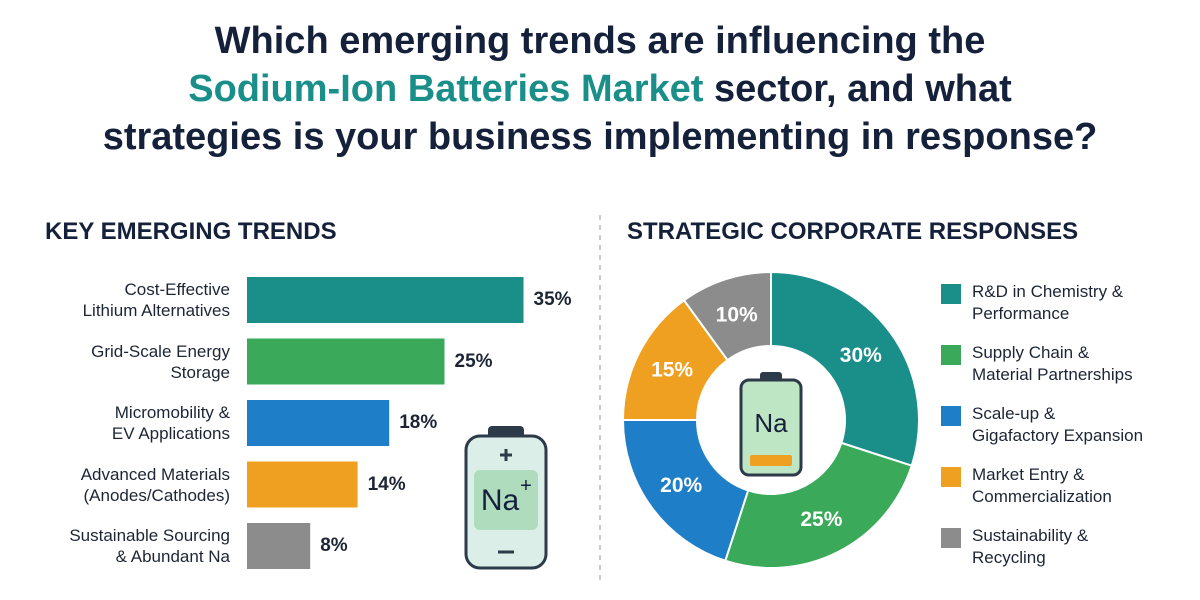 The height and width of the screenshot is (600, 1200). What do you see at coordinates (1058, 424) in the screenshot?
I see `legend-label: Scale-up & Gigafactory Expansion` at bounding box center [1058, 424].